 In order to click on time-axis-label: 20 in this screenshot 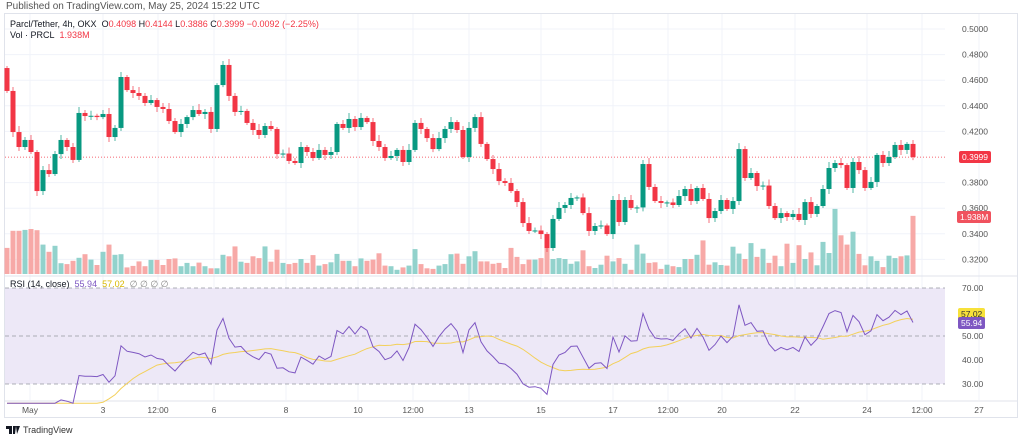, I will do `click(722, 410)`.